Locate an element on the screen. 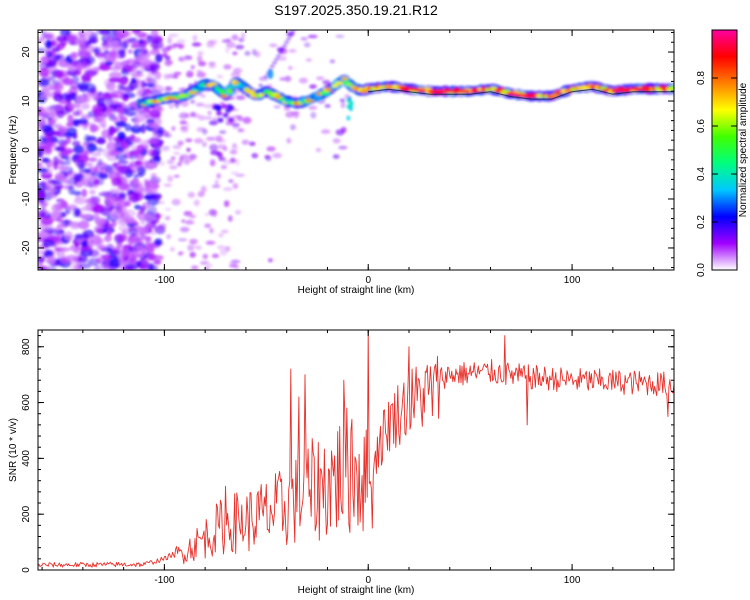 The height and width of the screenshot is (600, 750). spectrogram-ridge-edge is located at coordinates (521, 94).